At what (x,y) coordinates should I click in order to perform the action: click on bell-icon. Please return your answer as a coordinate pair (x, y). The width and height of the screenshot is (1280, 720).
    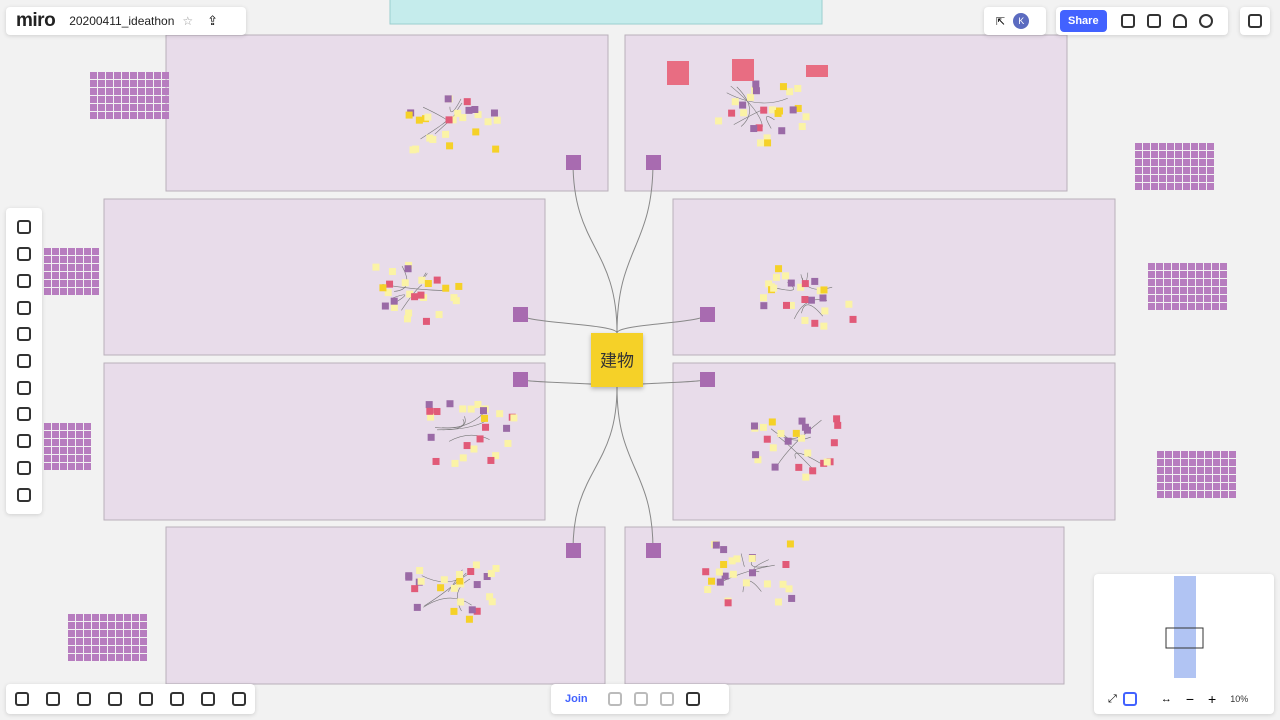
    Looking at the image, I should click on (1179, 21).